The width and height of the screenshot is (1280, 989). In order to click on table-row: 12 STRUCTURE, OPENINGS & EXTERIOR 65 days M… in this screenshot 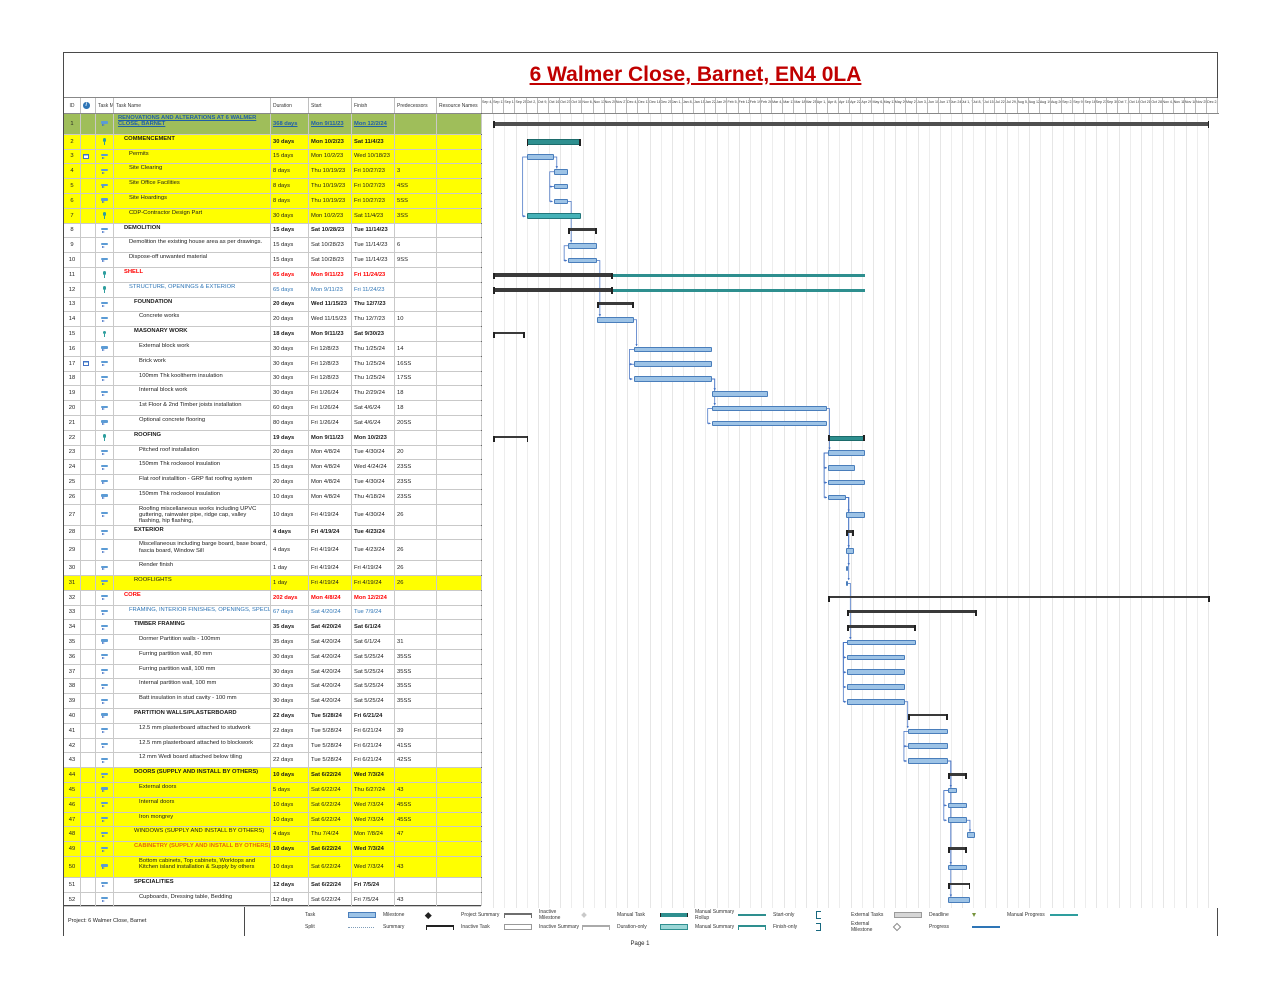, I will do `click(273, 290)`.